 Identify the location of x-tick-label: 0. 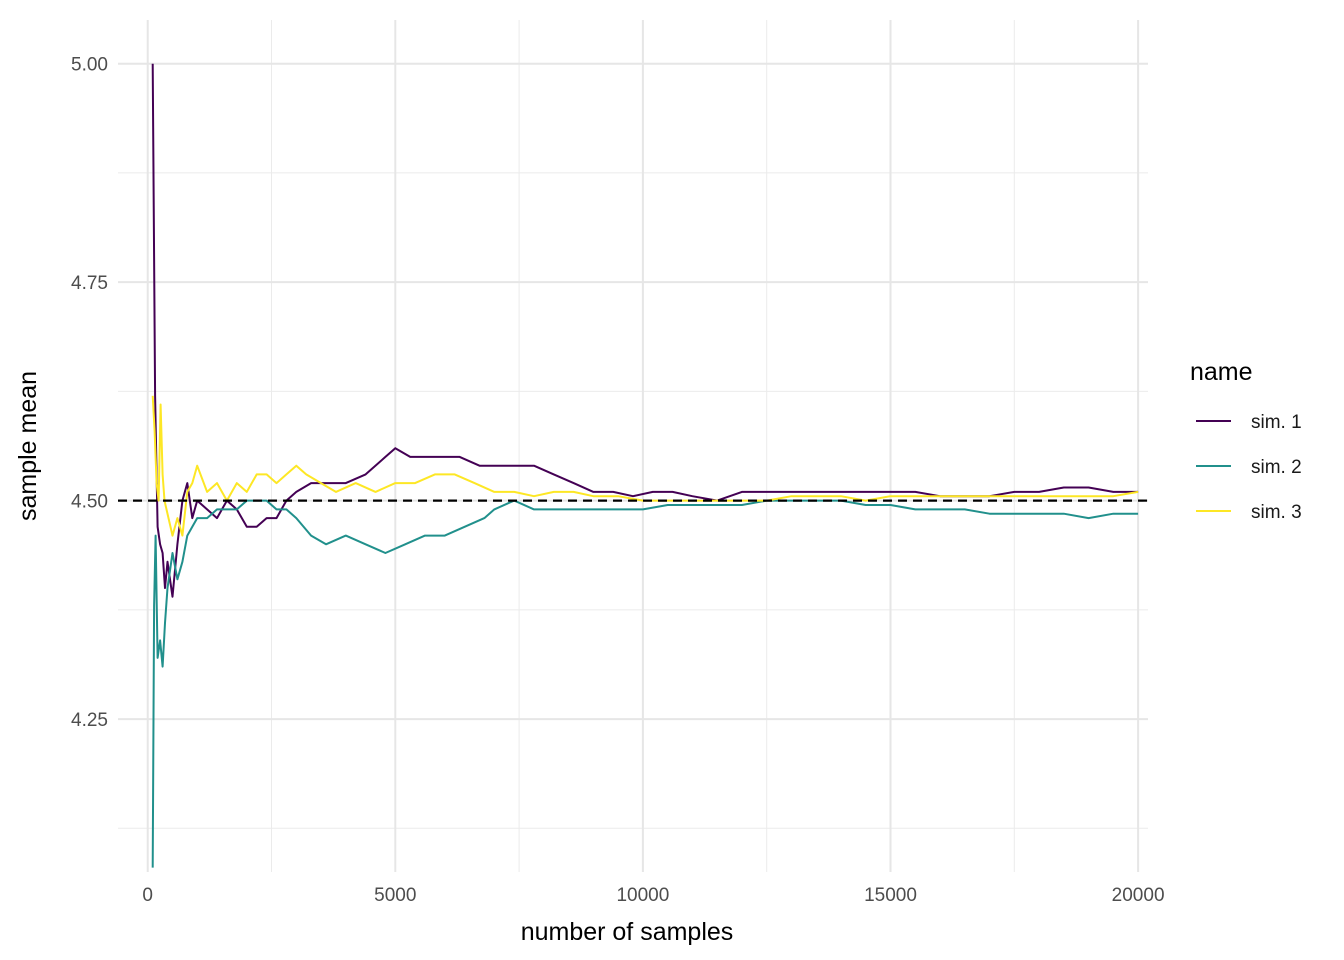
(147, 895).